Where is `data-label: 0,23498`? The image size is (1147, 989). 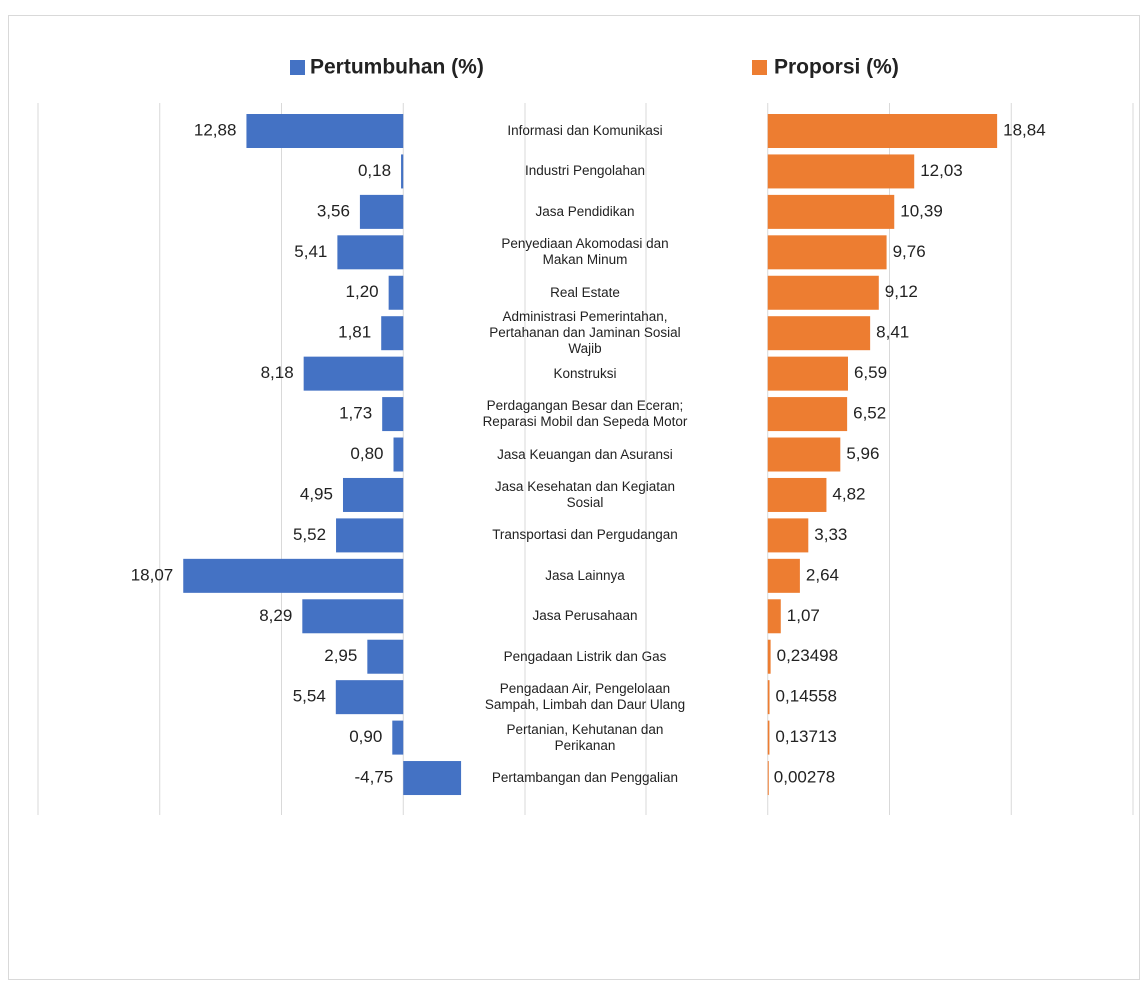
data-label: 0,23498 is located at coordinates (807, 655).